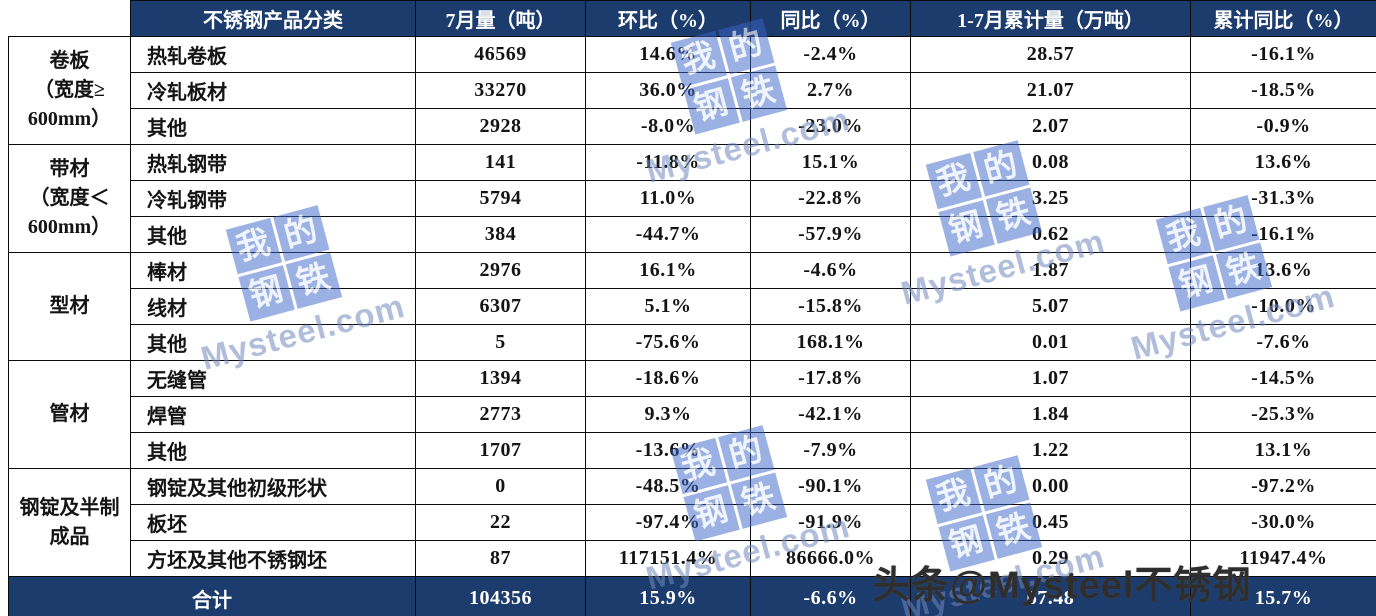 This screenshot has height=616, width=1376. What do you see at coordinates (830, 342) in the screenshot?
I see `value-cell: 168.1%` at bounding box center [830, 342].